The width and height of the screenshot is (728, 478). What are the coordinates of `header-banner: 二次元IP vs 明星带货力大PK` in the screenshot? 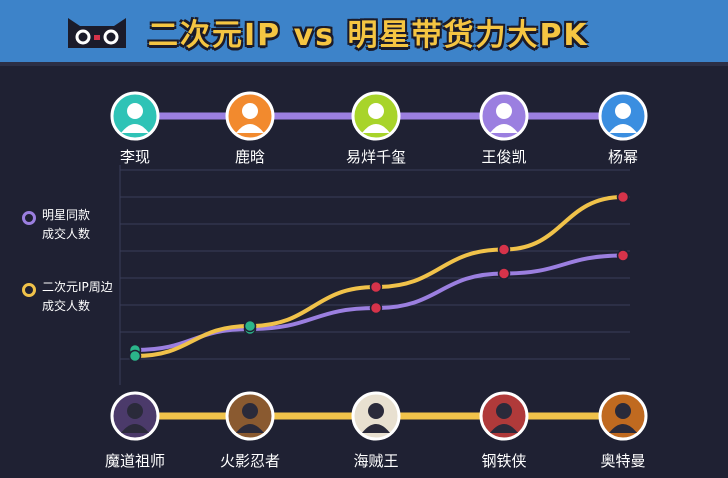 It's located at (364, 33).